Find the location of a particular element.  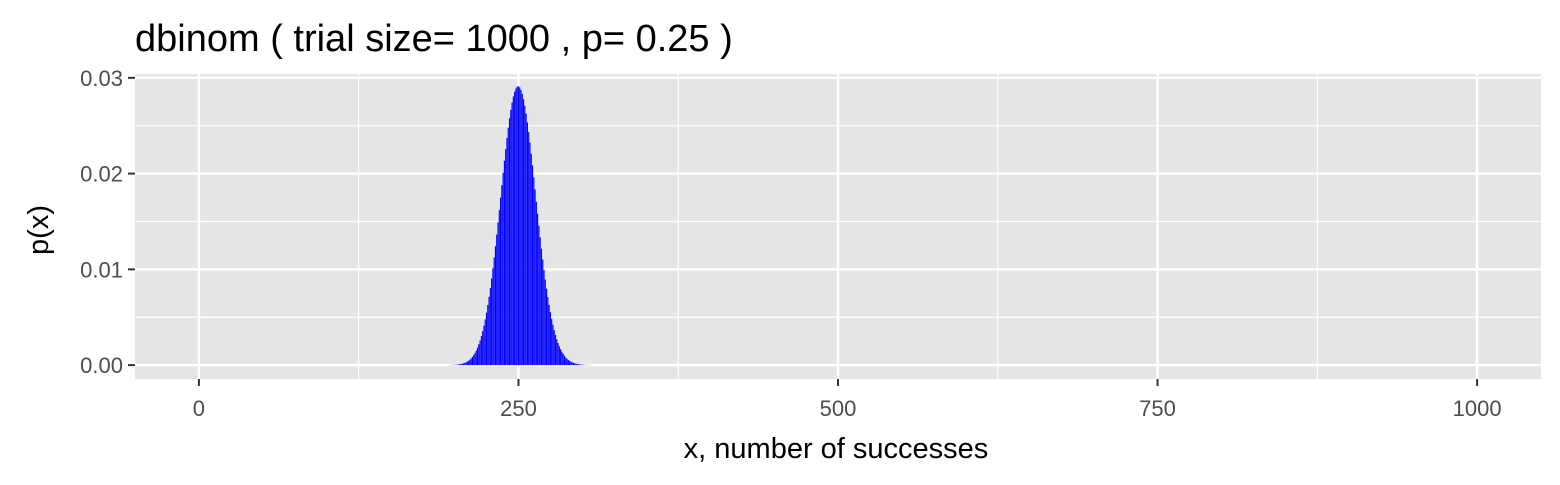

x-axis: 0 250 500 750 1000 is located at coordinates (847, 400).